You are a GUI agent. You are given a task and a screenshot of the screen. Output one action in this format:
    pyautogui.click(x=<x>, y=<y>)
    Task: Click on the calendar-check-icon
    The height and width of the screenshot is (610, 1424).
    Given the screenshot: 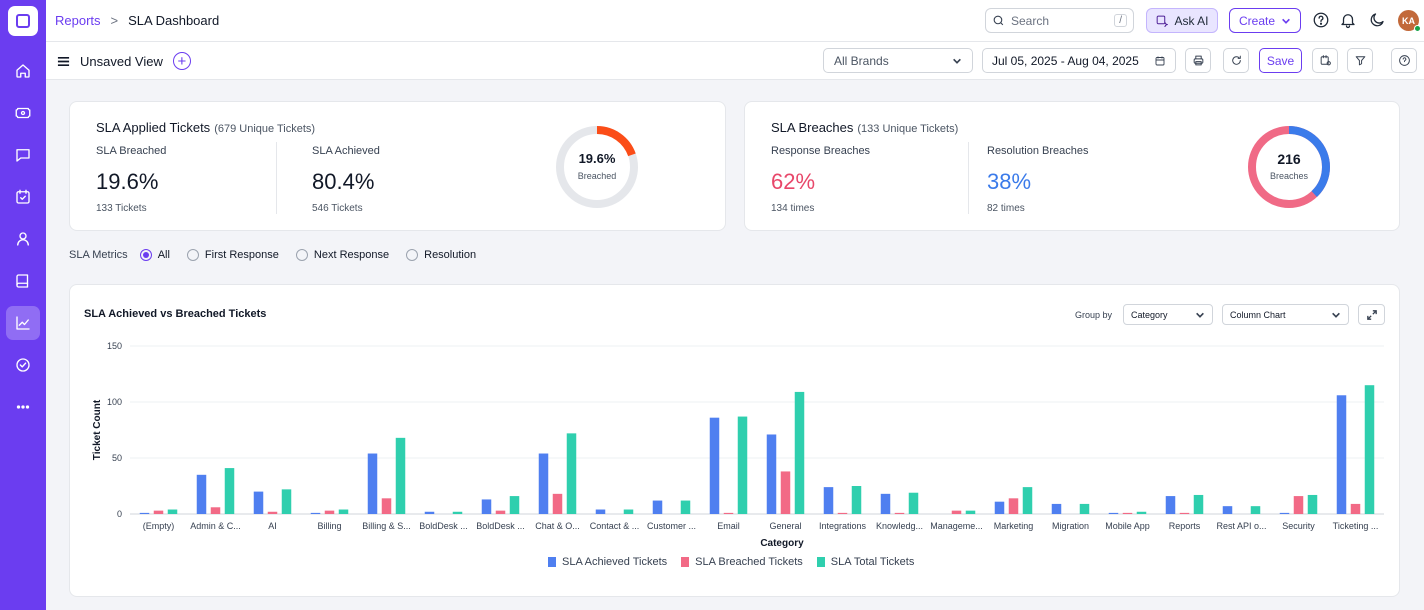 What is the action you would take?
    pyautogui.click(x=23, y=197)
    